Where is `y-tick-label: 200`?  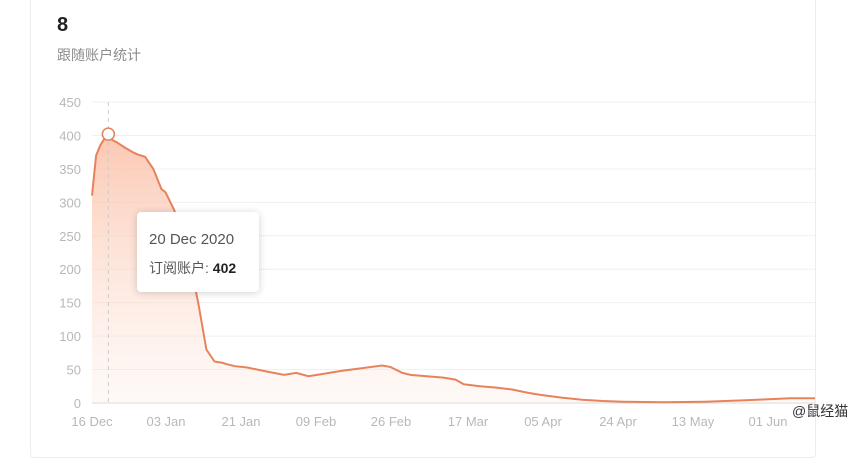
y-tick-label: 200 is located at coordinates (70, 269).